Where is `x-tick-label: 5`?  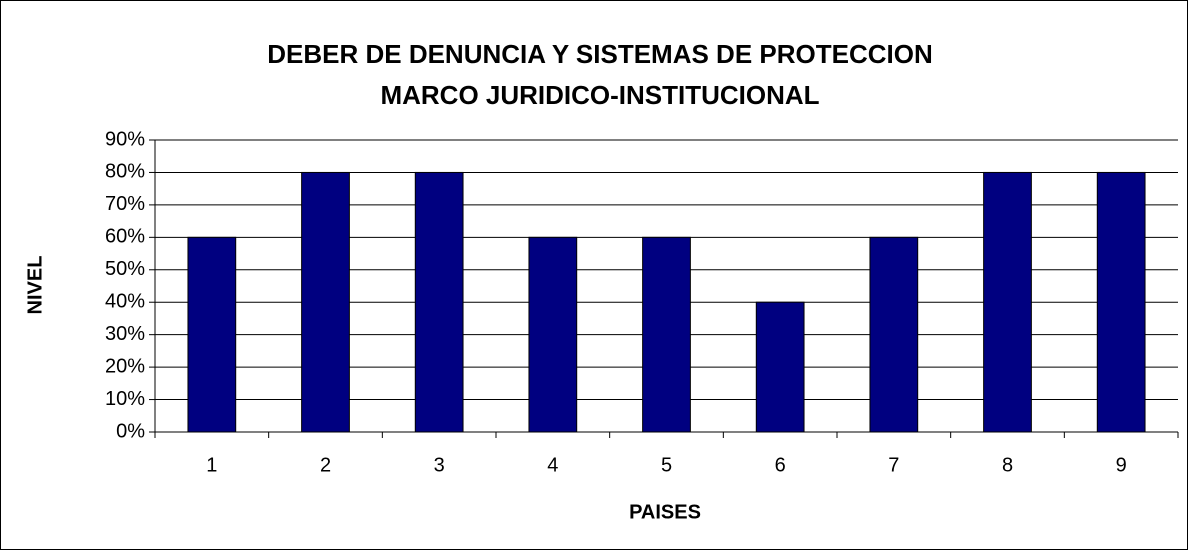
x-tick-label: 5 is located at coordinates (666, 465).